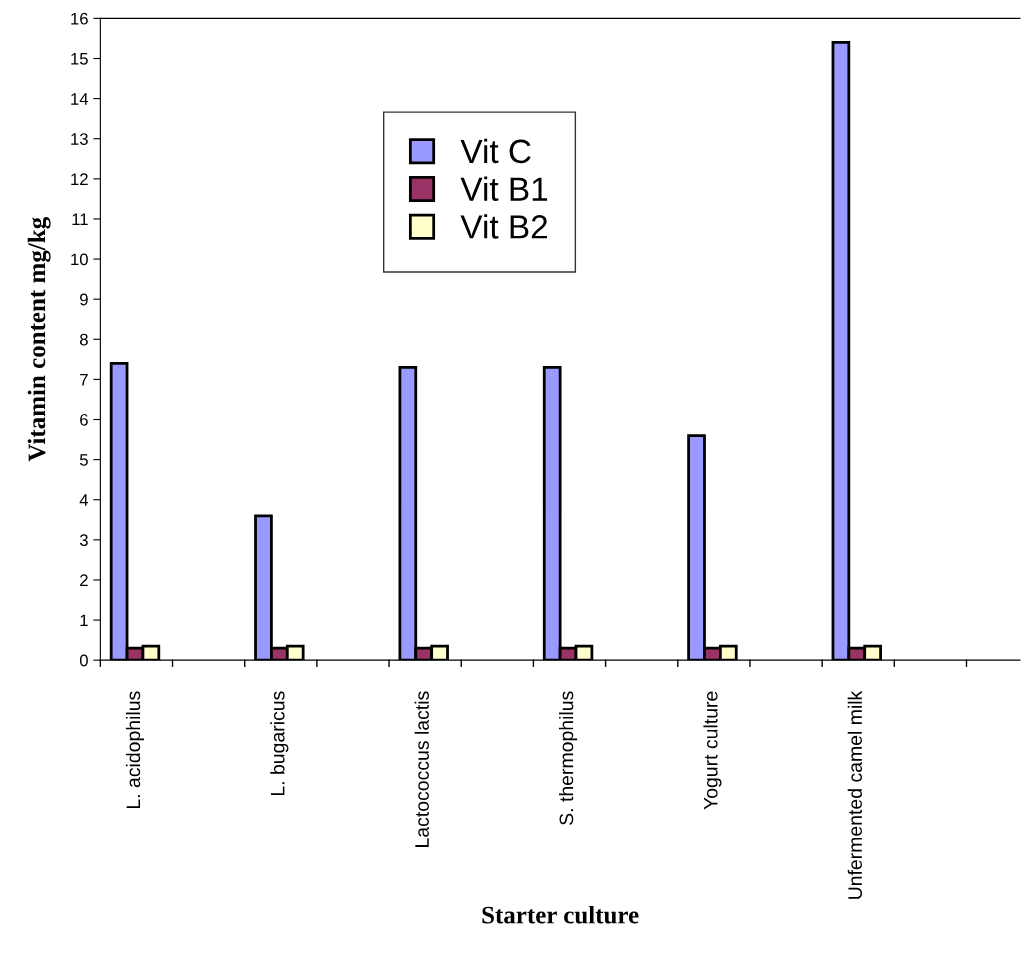  Describe the element at coordinates (79, 18) in the screenshot. I see `y-tick-label: 16` at that location.